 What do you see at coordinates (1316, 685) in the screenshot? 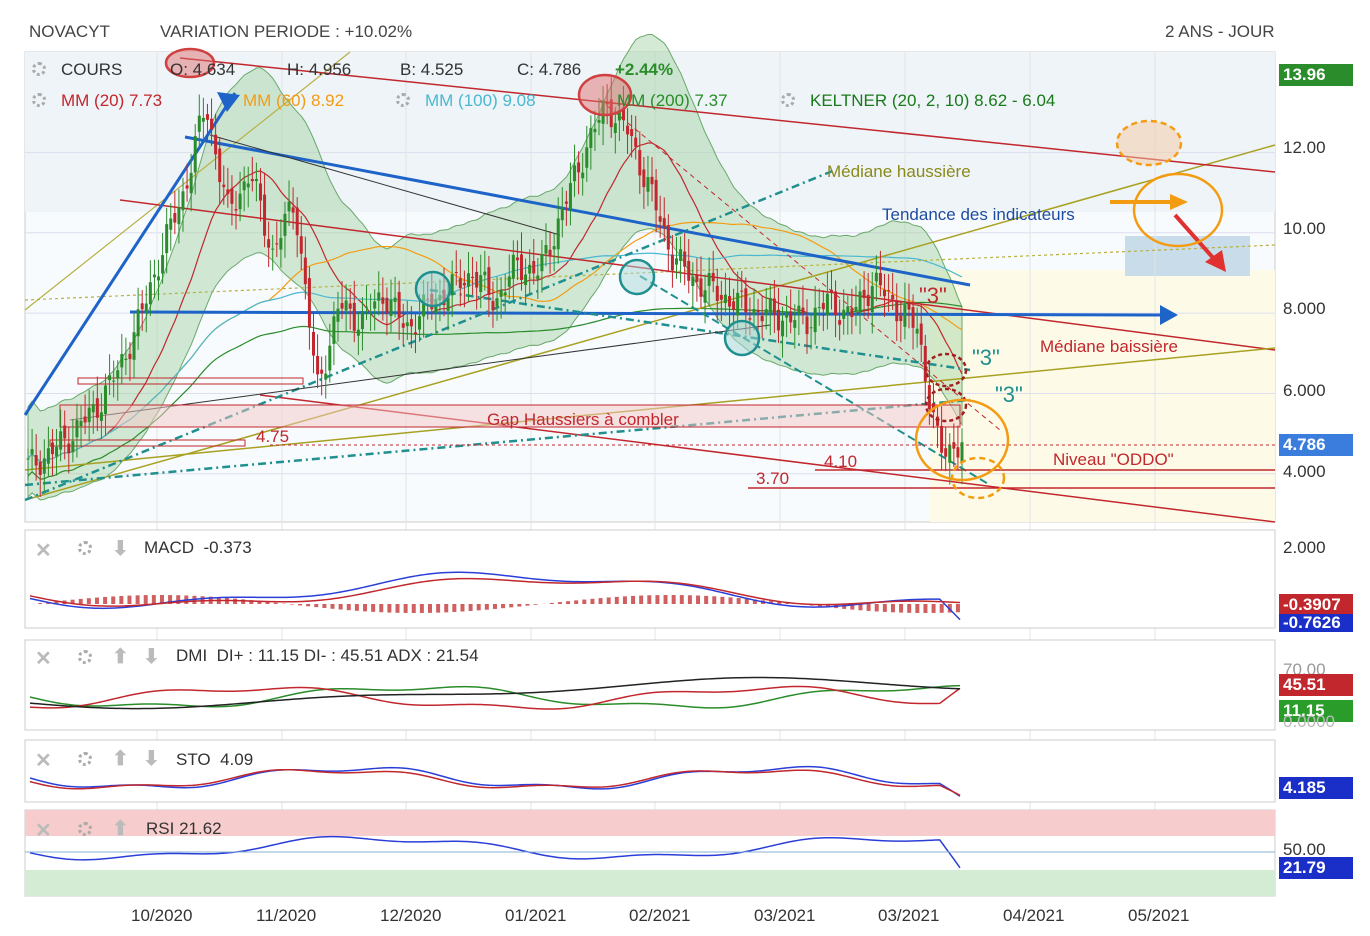
I see `dmi-minus-badge: 45.51` at bounding box center [1316, 685].